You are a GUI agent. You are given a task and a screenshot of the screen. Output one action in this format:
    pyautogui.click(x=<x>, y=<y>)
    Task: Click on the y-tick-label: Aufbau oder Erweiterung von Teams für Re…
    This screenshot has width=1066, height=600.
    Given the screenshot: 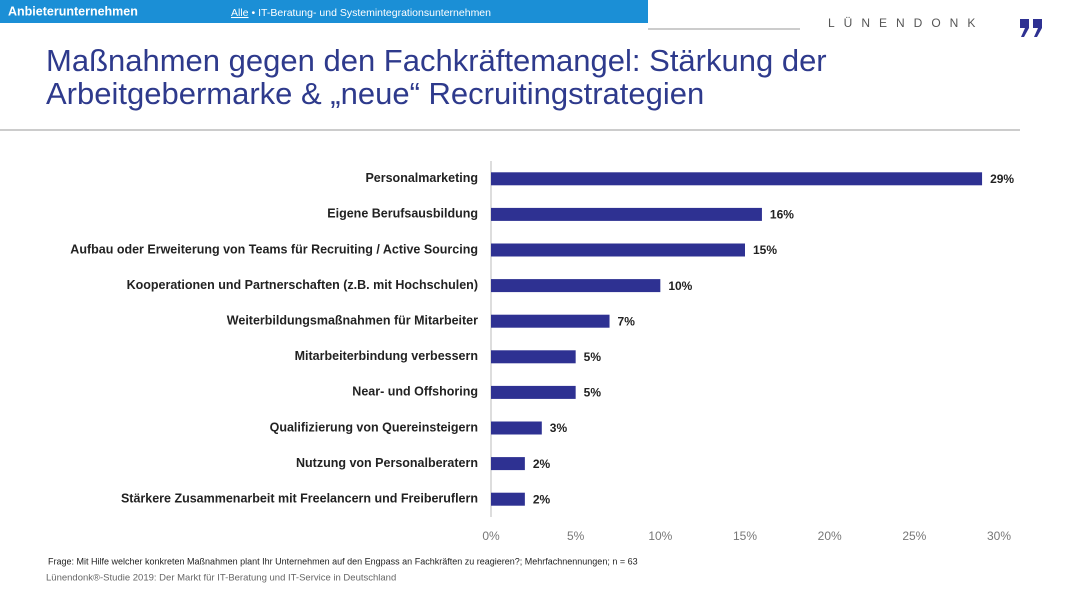 What is the action you would take?
    pyautogui.click(x=274, y=249)
    